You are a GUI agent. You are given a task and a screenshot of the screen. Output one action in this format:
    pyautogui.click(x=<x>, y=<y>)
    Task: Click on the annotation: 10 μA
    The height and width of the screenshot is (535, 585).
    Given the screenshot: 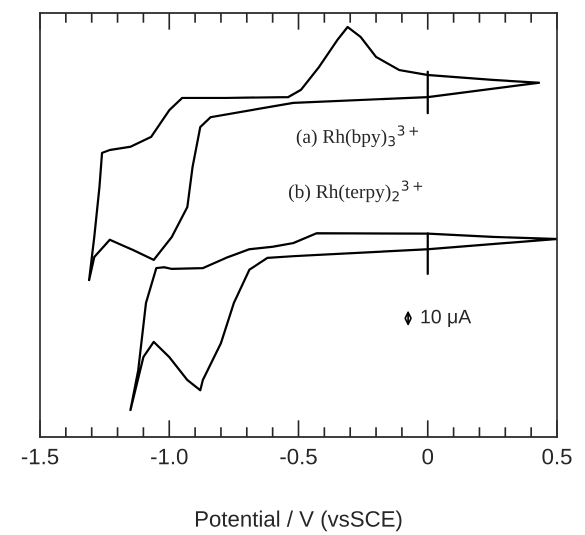 What is the action you would take?
    pyautogui.click(x=446, y=319)
    